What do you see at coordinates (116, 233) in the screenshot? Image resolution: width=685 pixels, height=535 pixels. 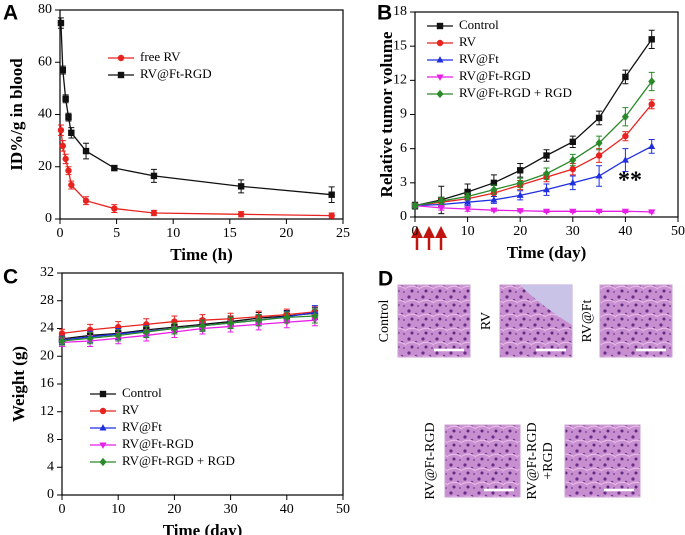 I see `x-tick-label: 5` at bounding box center [116, 233].